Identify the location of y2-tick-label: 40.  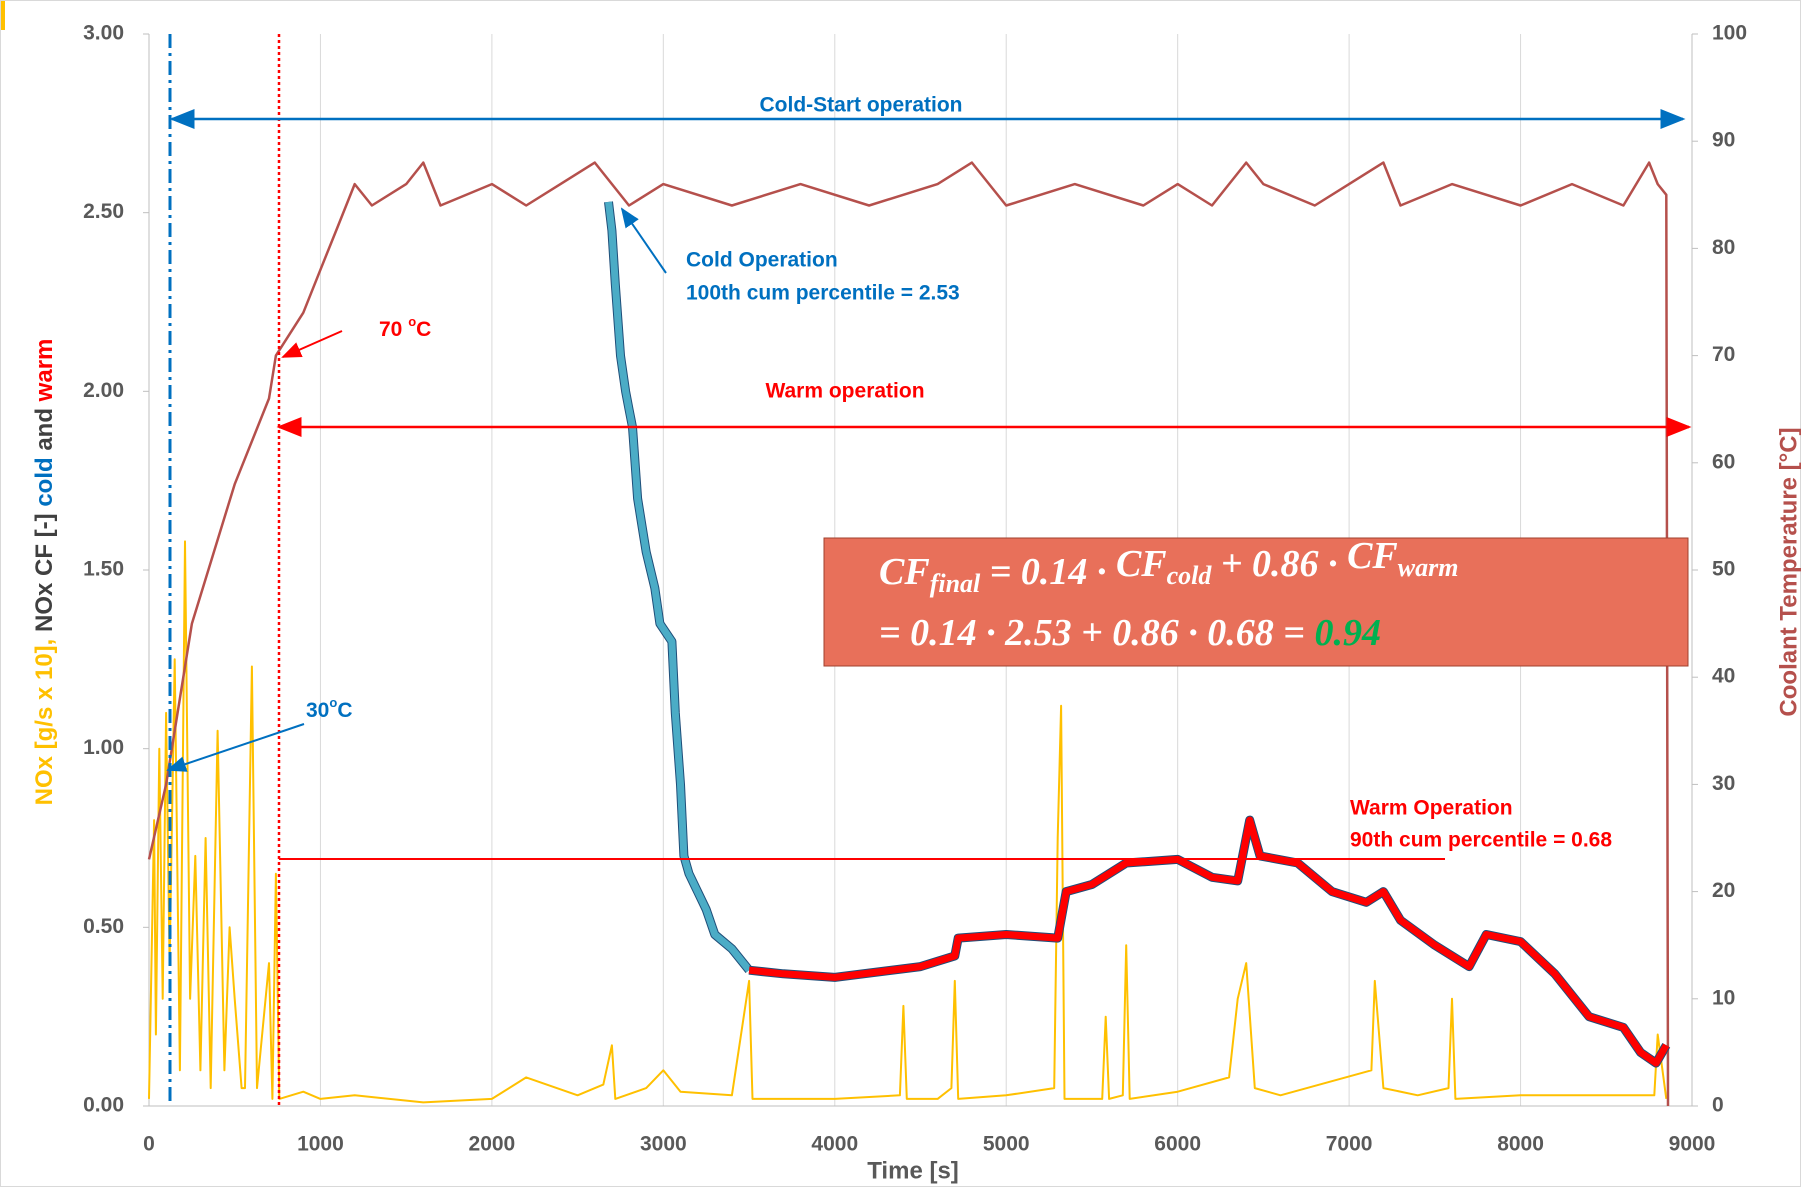
(1723, 676).